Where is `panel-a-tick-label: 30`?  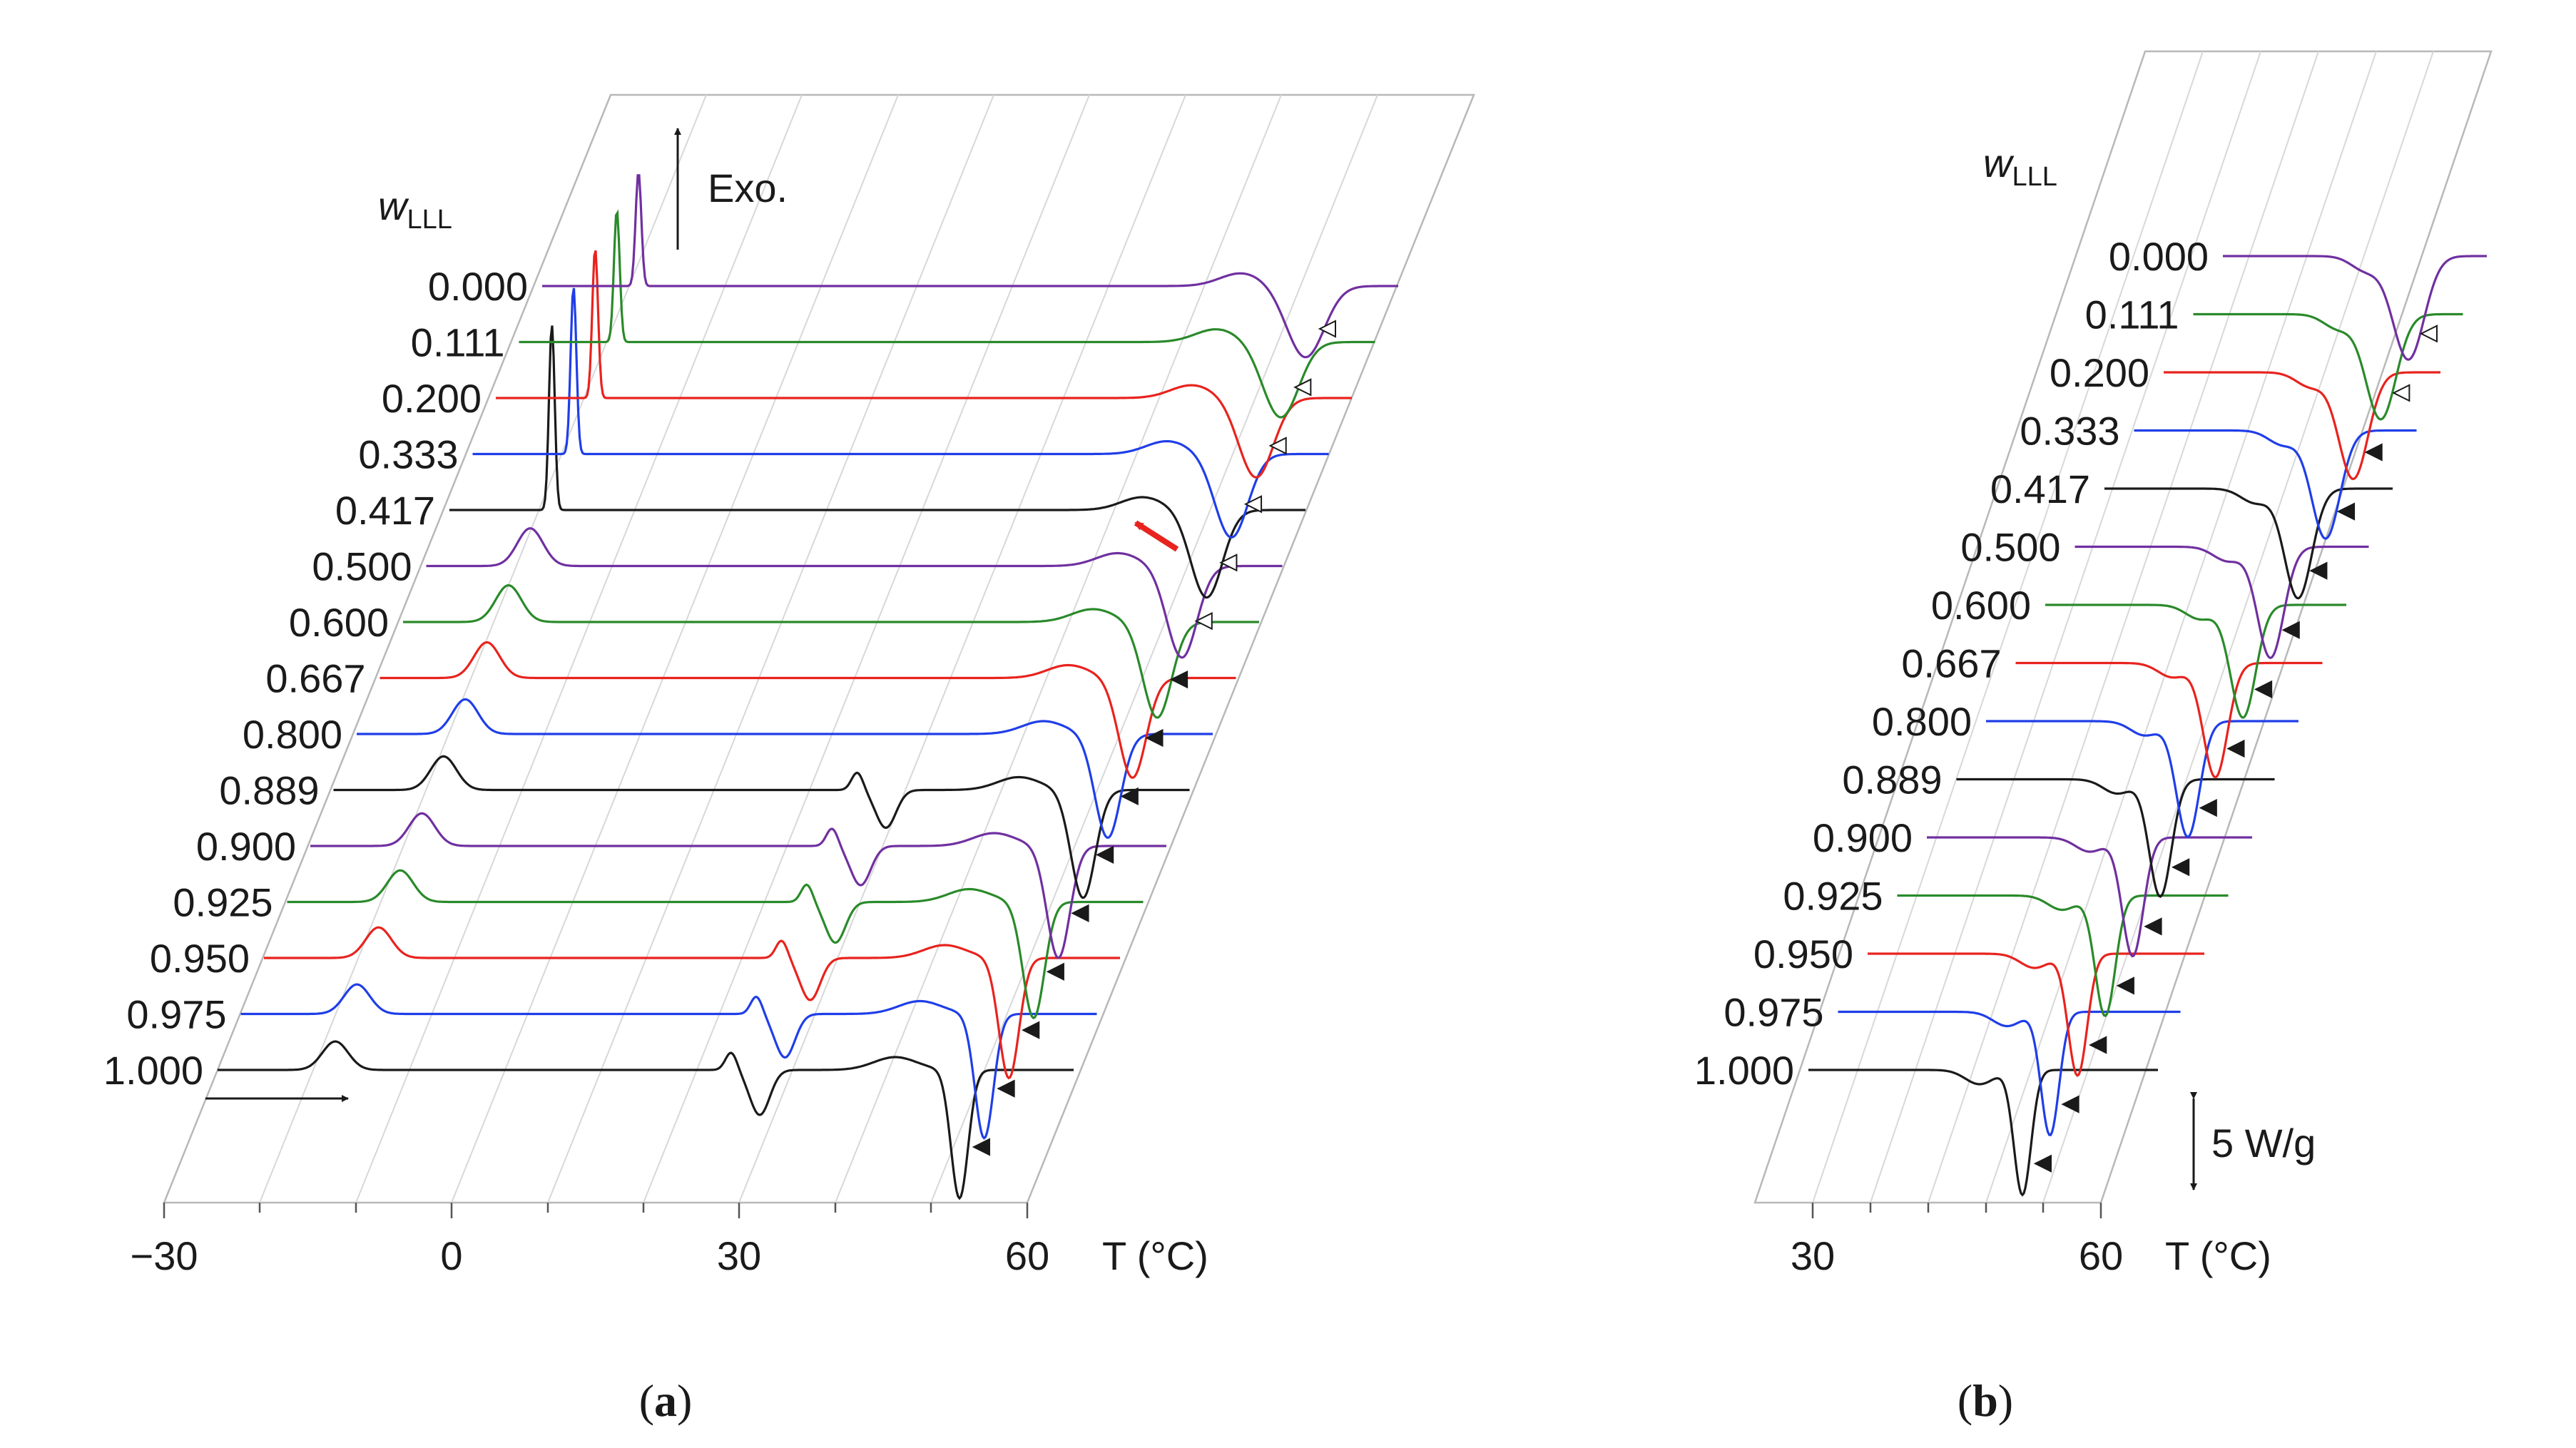 panel-a-tick-label: 30 is located at coordinates (739, 1255).